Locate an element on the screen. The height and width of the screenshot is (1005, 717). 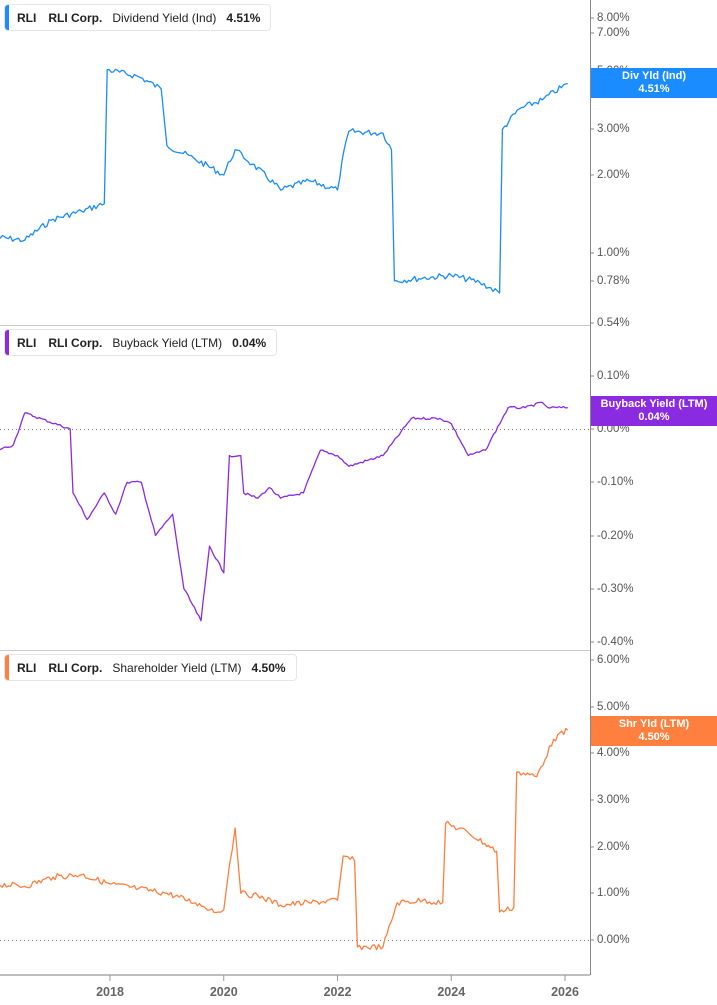
x-tick-label: 2018 is located at coordinates (110, 992).